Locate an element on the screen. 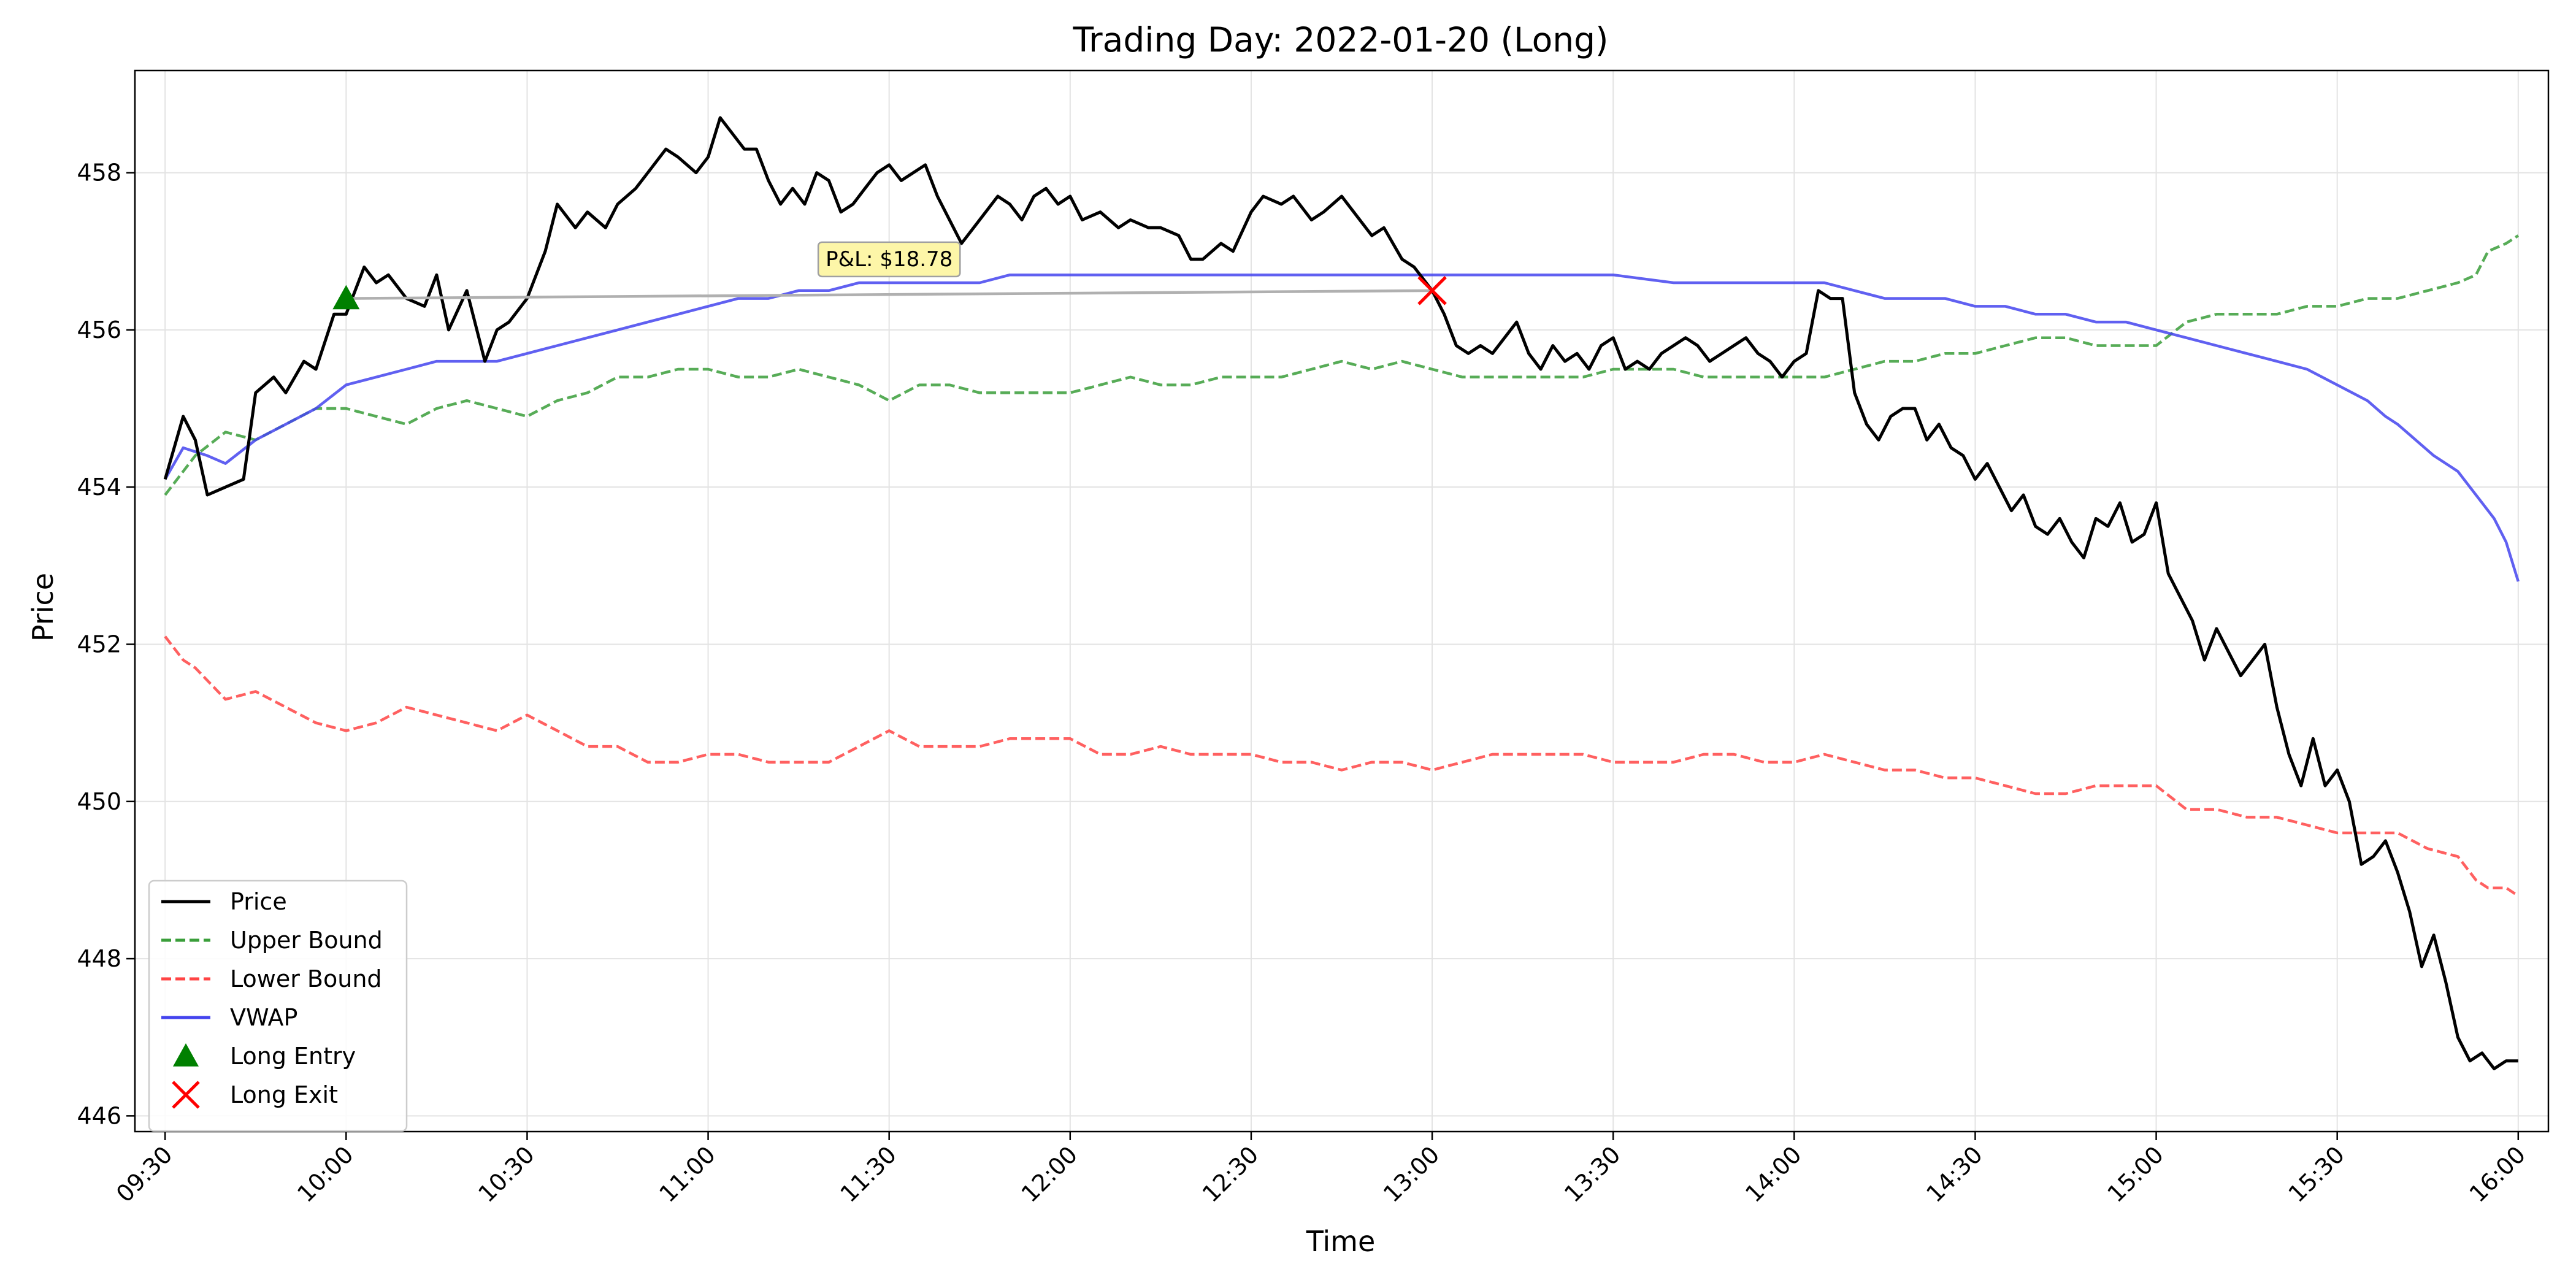  legend-item-upper-bound: Upper Bound is located at coordinates (272, 940).